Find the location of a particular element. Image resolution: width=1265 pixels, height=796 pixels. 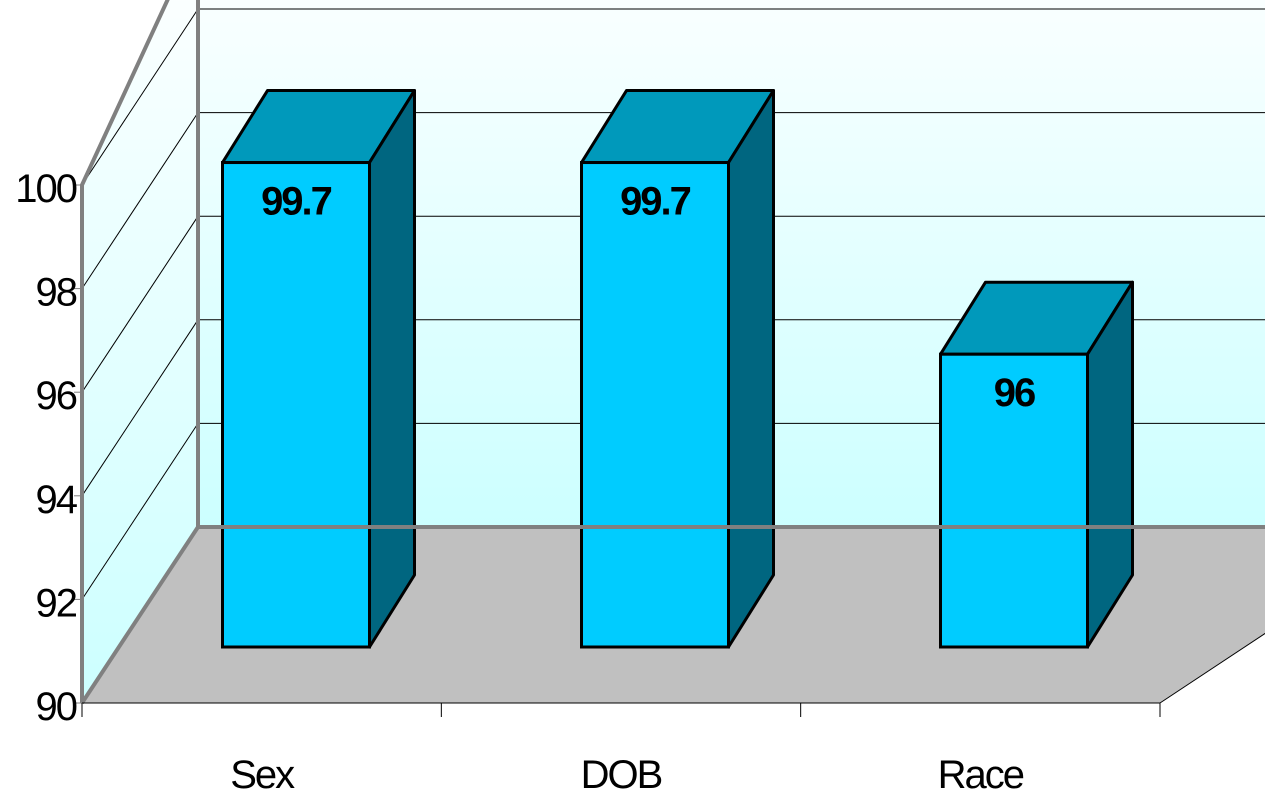

floor-edge-right is located at coordinates (1212, 668).